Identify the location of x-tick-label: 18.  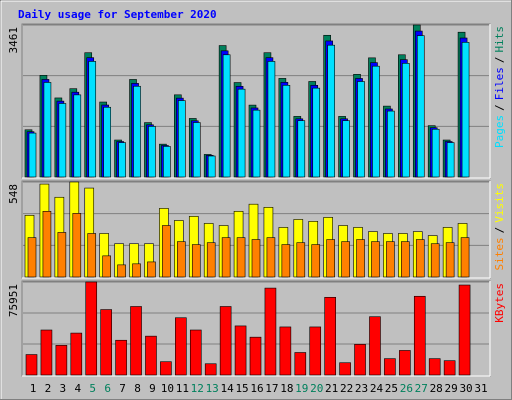
(286, 388).